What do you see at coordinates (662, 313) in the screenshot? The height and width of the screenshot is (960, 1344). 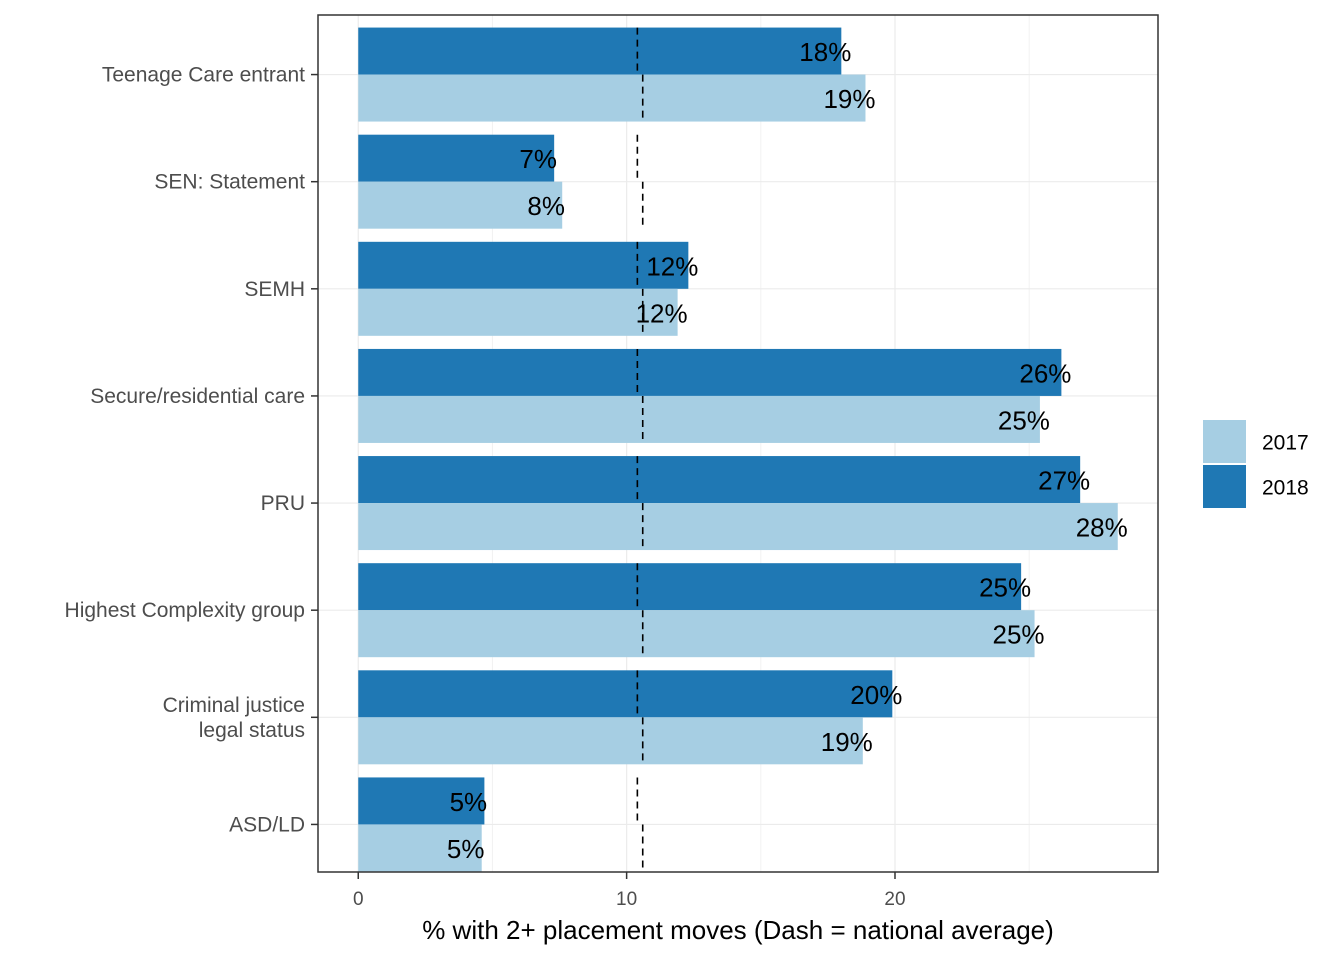 I see `data-label-2017: 12%` at bounding box center [662, 313].